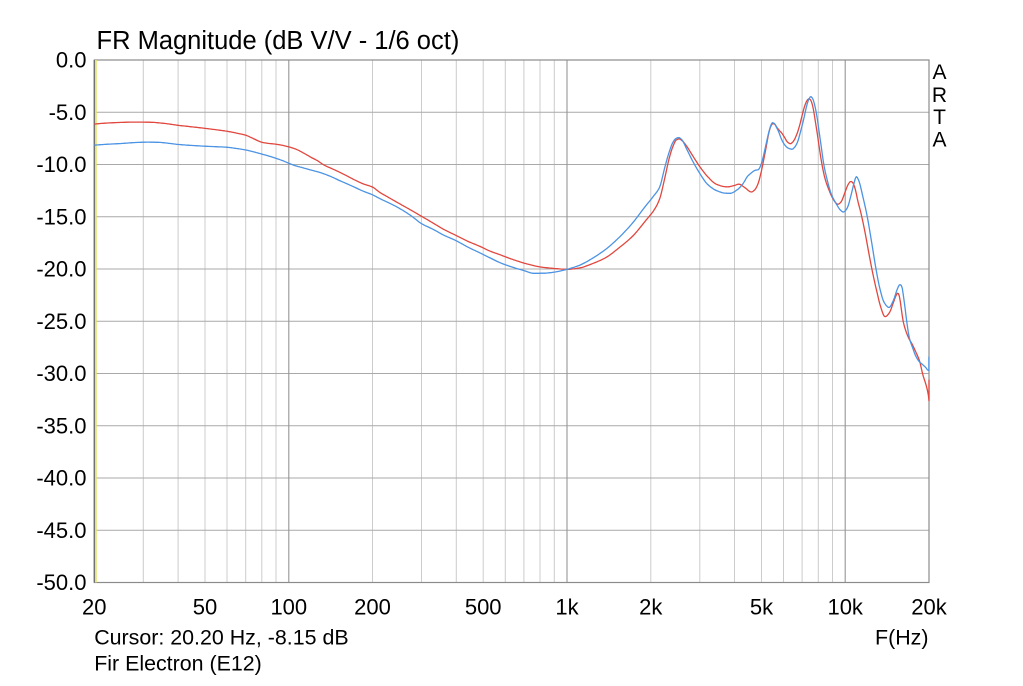 The width and height of the screenshot is (1023, 686). What do you see at coordinates (68, 112) in the screenshot?
I see `svg-text: -5.0` at bounding box center [68, 112].